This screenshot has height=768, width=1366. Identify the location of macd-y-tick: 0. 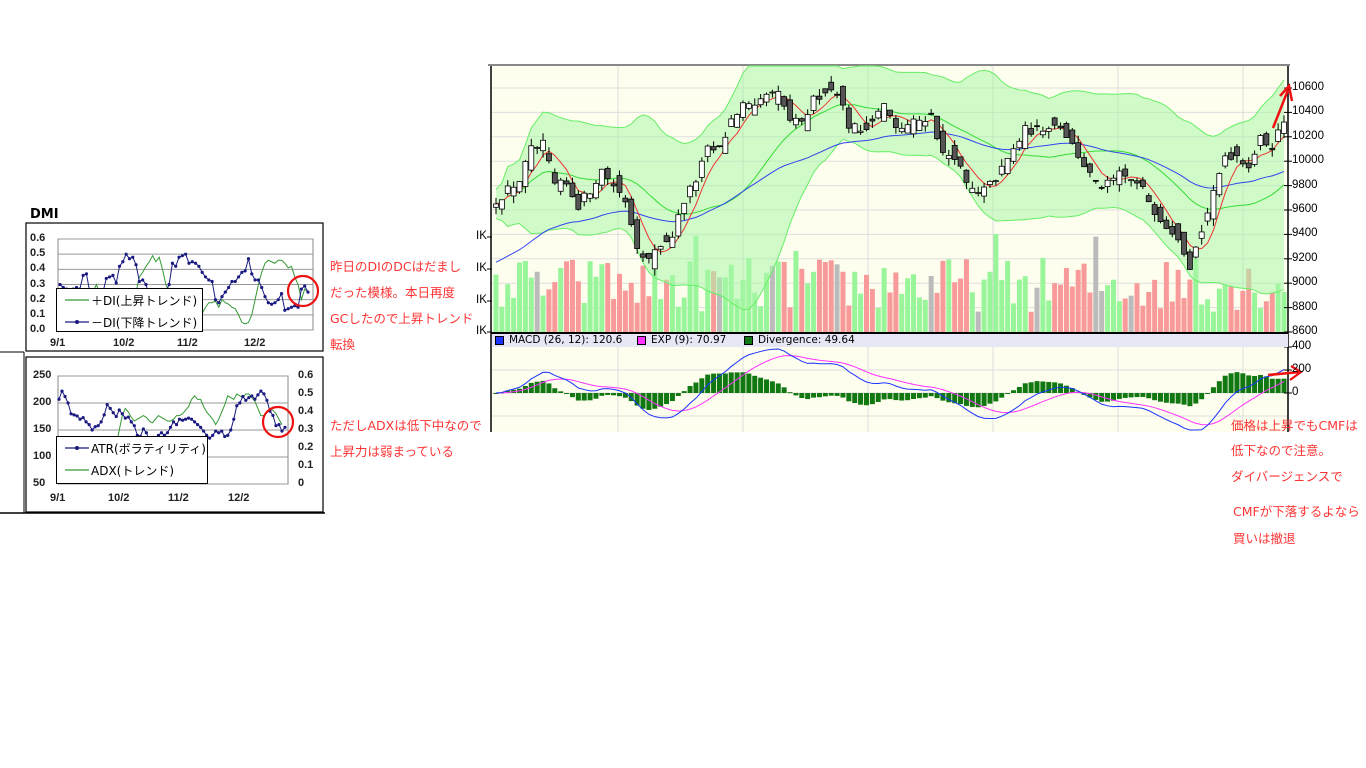
(1295, 392).